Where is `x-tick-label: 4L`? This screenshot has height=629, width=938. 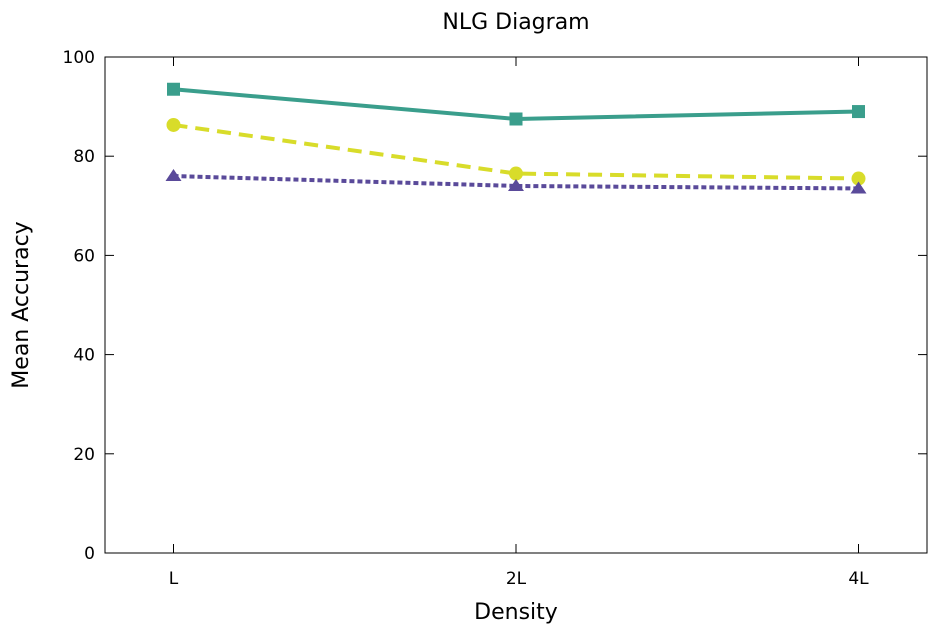 x-tick-label: 4L is located at coordinates (858, 579).